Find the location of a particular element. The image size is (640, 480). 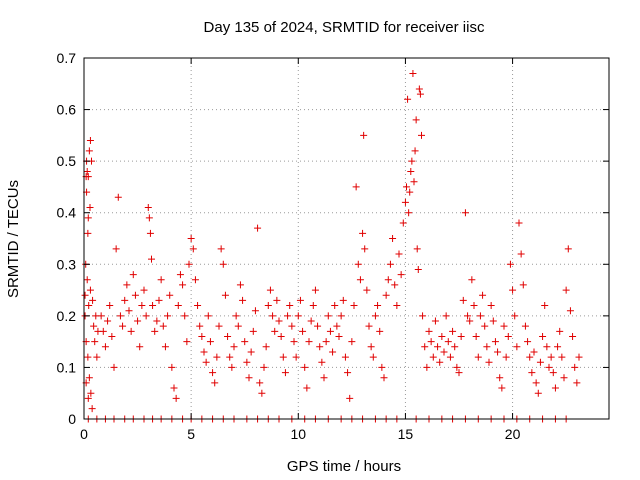

x-tick-label: 20 is located at coordinates (513, 434).